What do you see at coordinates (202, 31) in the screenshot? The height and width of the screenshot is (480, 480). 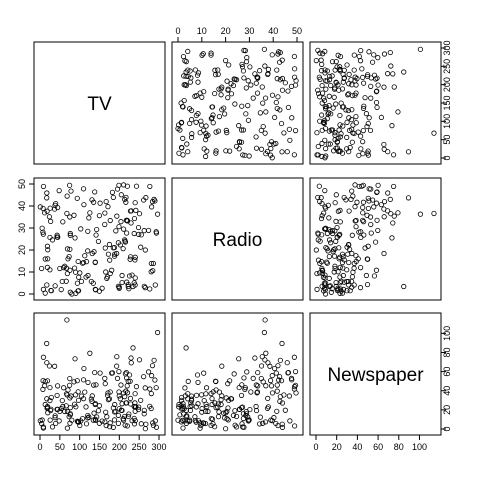 I see `tick-label: 10` at bounding box center [202, 31].